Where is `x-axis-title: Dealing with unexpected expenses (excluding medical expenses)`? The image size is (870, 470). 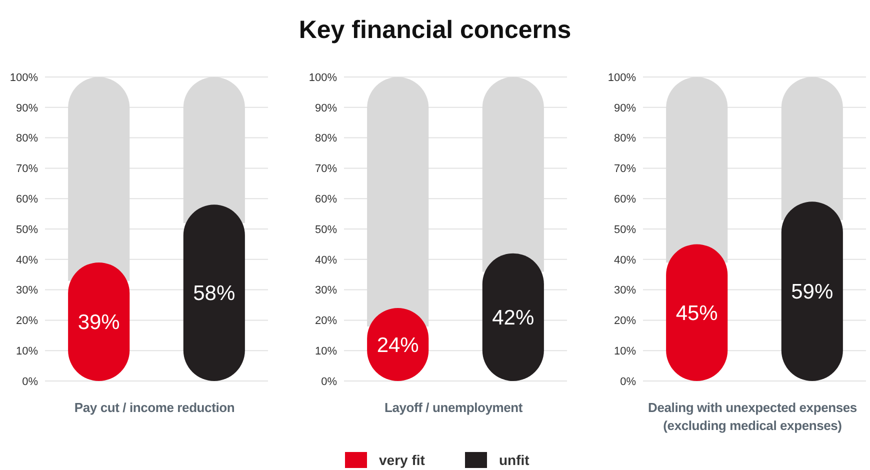 x-axis-title: Dealing with unexpected expenses (excluding medical expenses) is located at coordinates (752, 416).